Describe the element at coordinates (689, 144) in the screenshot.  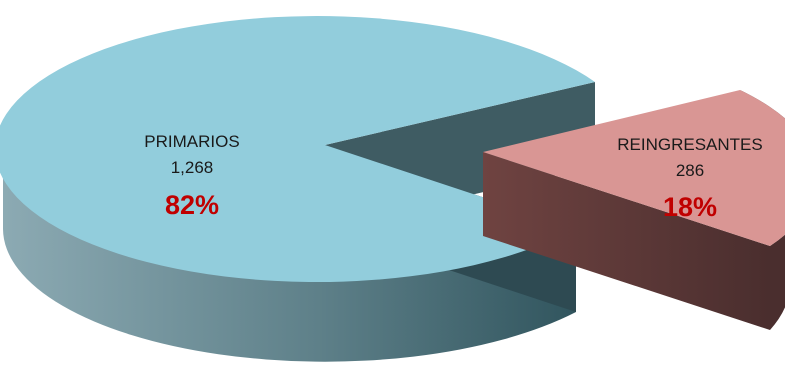
I see `reingresantes-label: REINGRESANTES` at that location.